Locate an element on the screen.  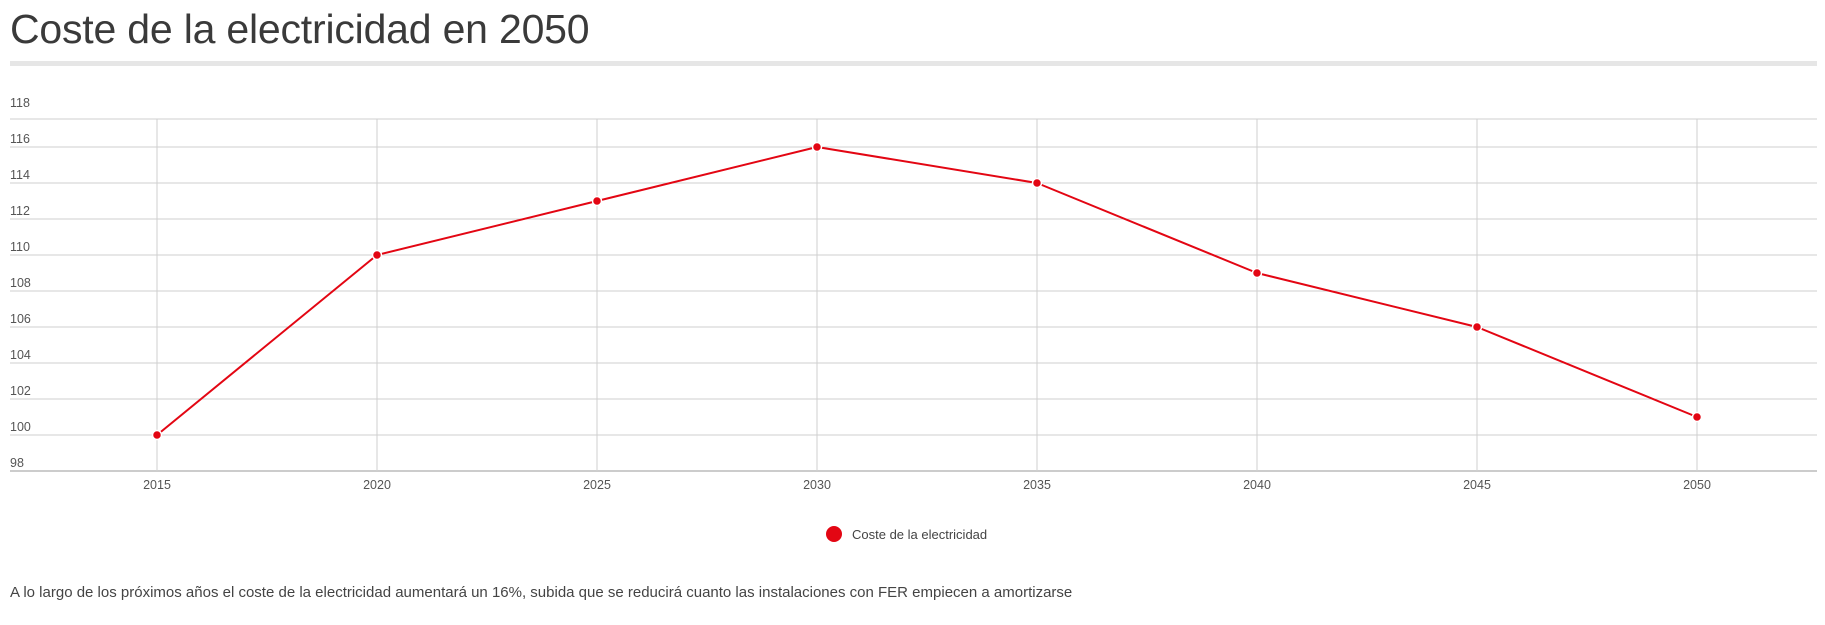
y-tick-label: 112 is located at coordinates (20, 211).